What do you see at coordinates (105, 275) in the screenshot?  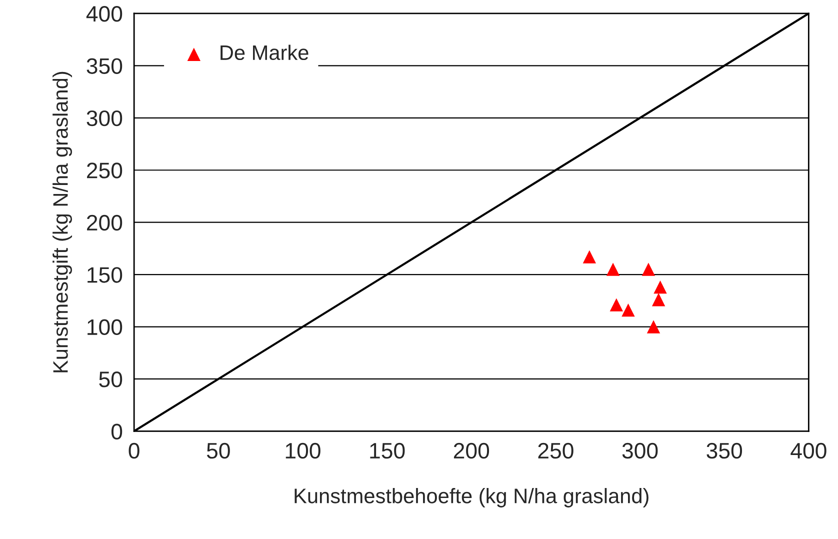 I see `y-tick-label: 150` at bounding box center [105, 275].